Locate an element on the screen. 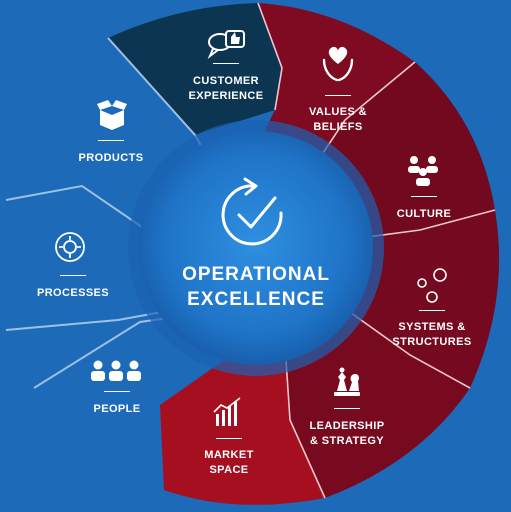 Image resolution: width=511 pixels, height=512 pixels. label-market-space: MARKET SPACE is located at coordinates (229, 462).